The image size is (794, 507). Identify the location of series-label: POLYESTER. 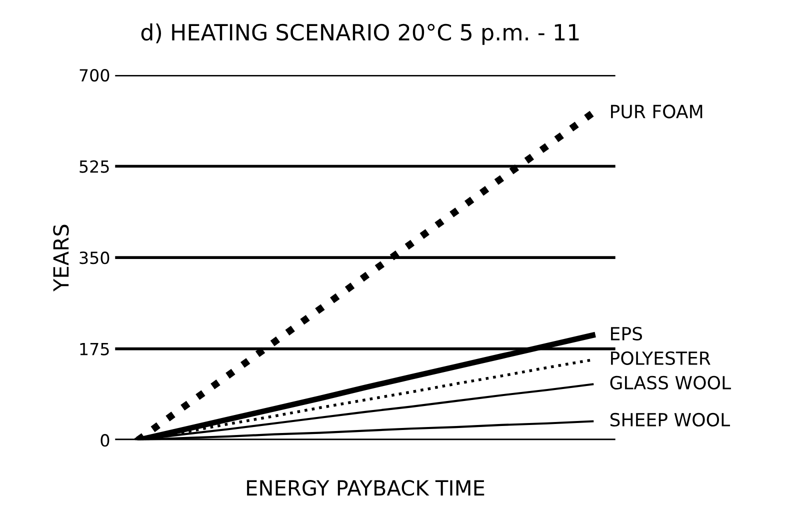
(660, 358).